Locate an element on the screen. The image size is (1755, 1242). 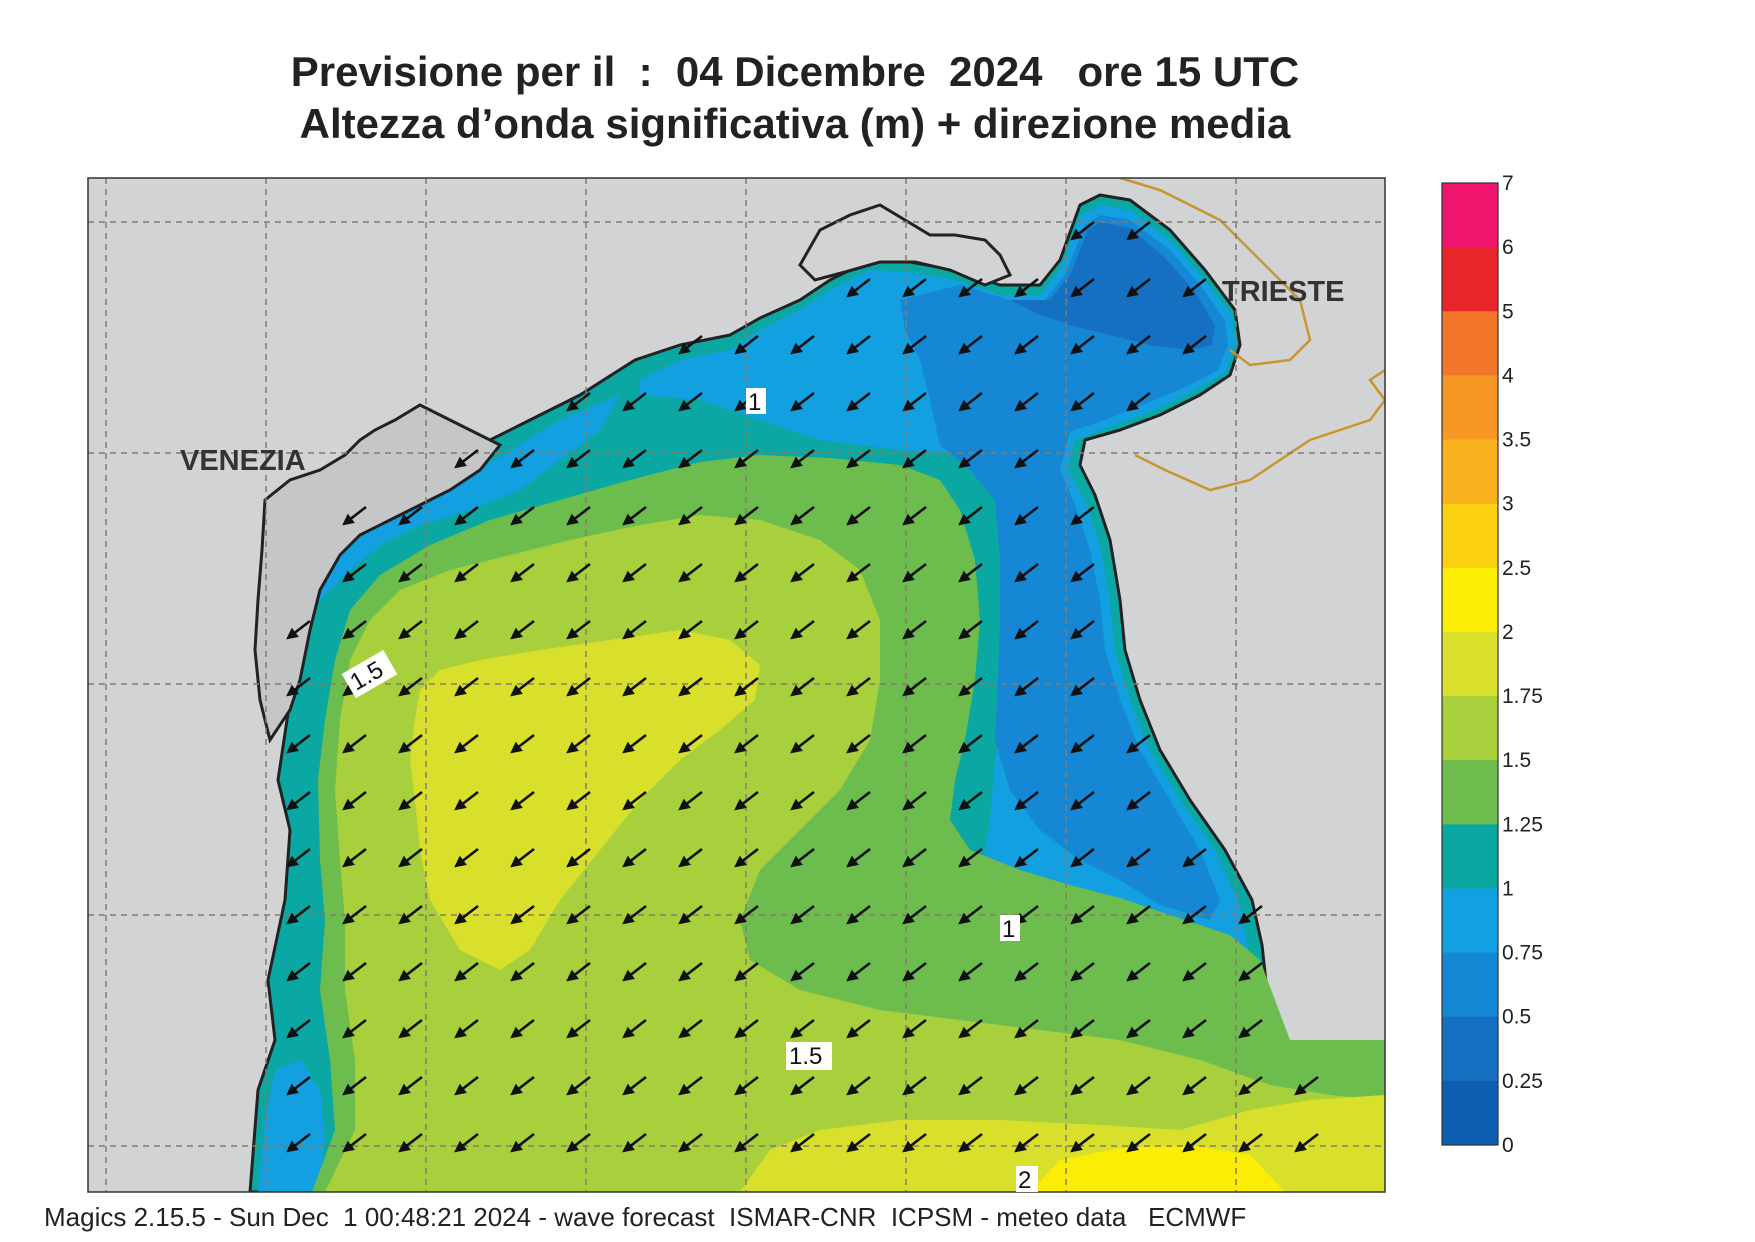
legend-label: 1 is located at coordinates (1508, 888).